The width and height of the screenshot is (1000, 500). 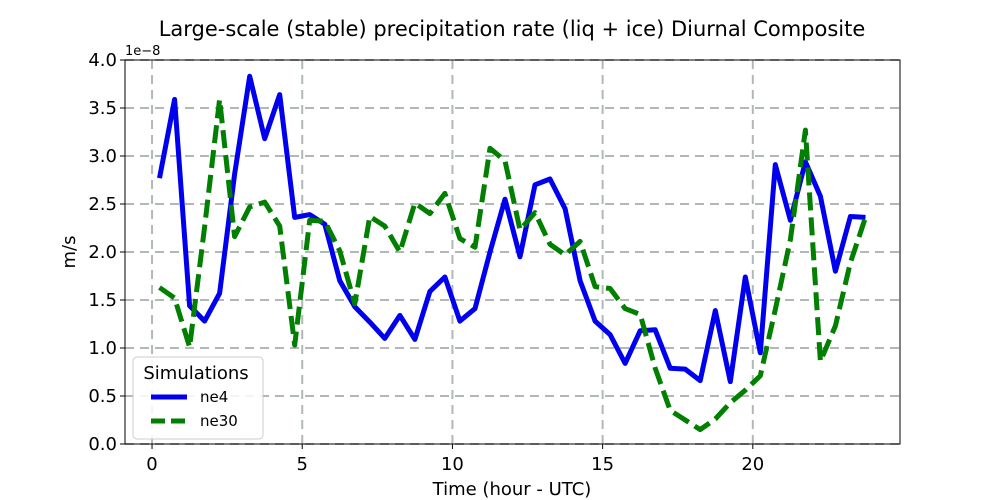 I want to click on y-tick-label: 4.0, so click(x=102, y=60).